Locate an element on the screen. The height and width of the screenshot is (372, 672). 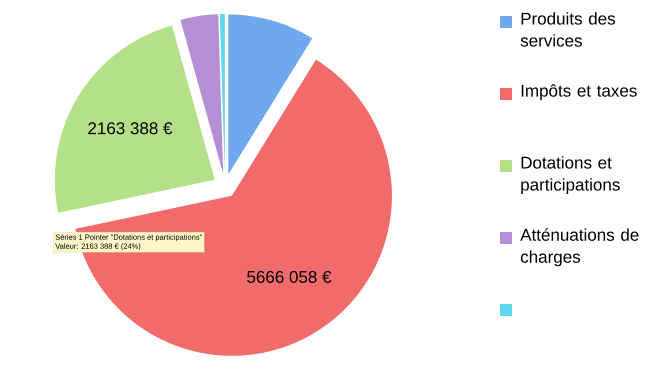
legend-label: Impôts et taxes is located at coordinates (579, 92).